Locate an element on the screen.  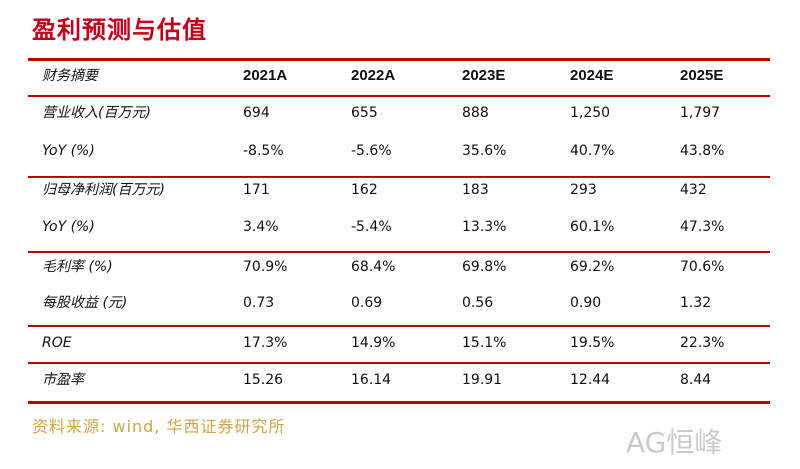
column-header-2024e: 2024E is located at coordinates (592, 75).